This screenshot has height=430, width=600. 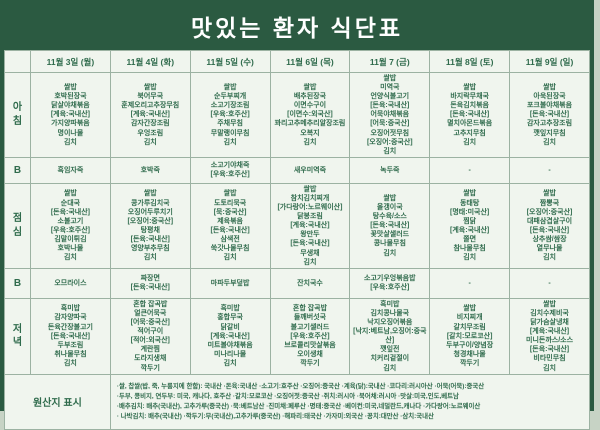 I want to click on menu-cell-snack1-wed: 소고기야채죽 [우육:호주산], so click(x=230, y=170).